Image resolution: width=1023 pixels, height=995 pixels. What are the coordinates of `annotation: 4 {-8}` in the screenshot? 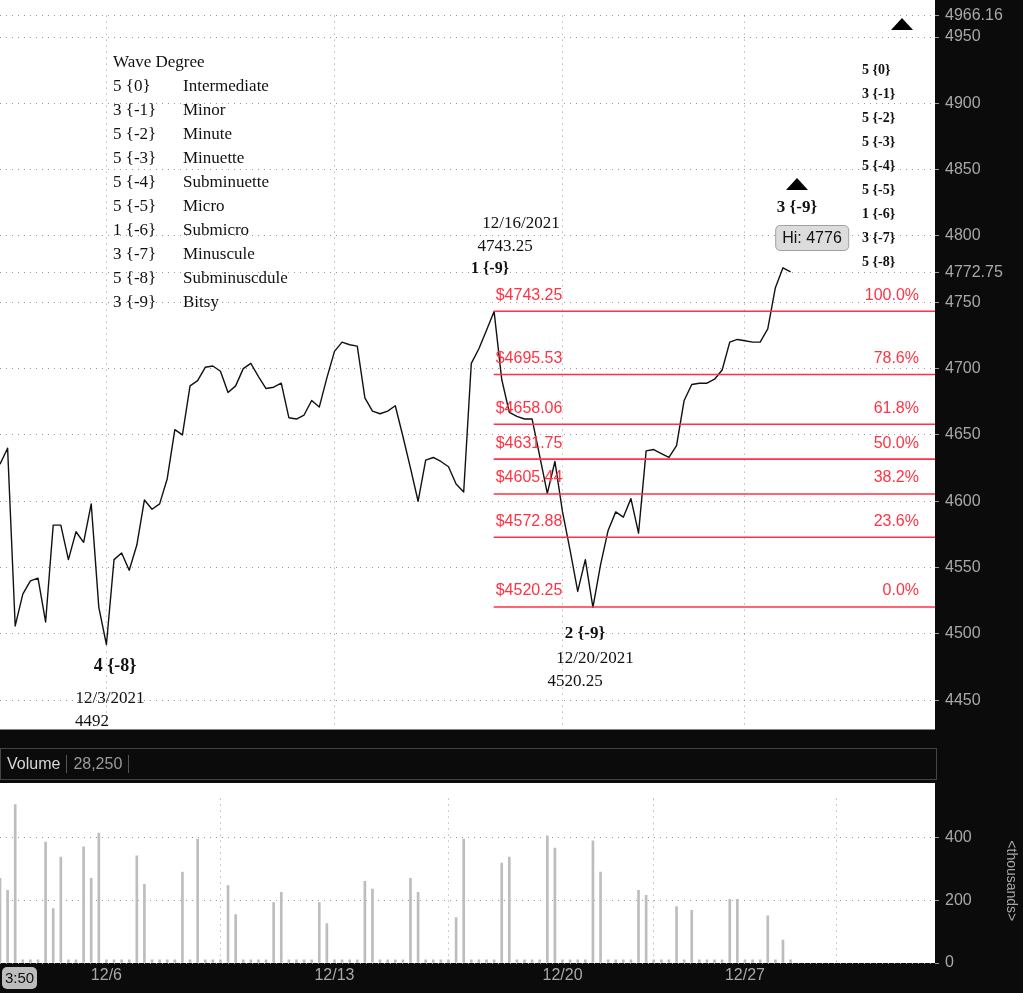 It's located at (115, 665).